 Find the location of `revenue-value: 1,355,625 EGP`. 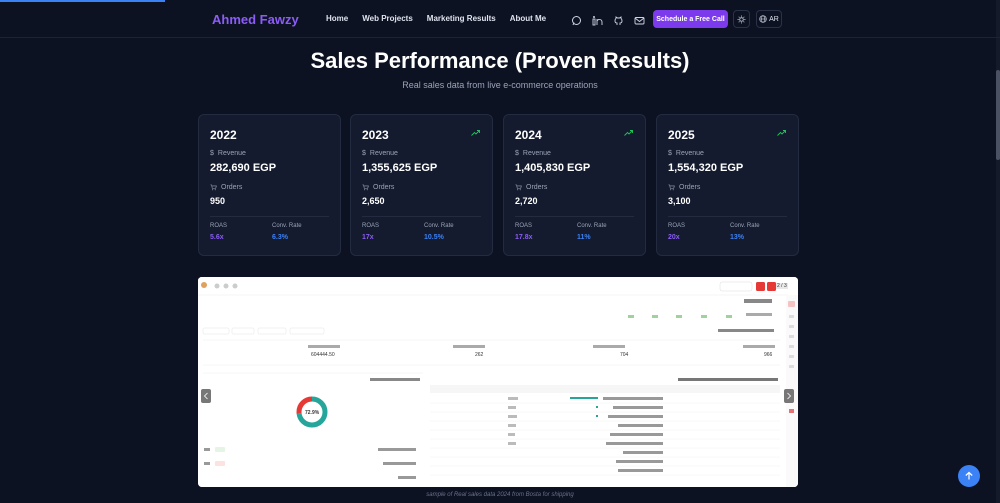

revenue-value: 1,355,625 EGP is located at coordinates (400, 168).